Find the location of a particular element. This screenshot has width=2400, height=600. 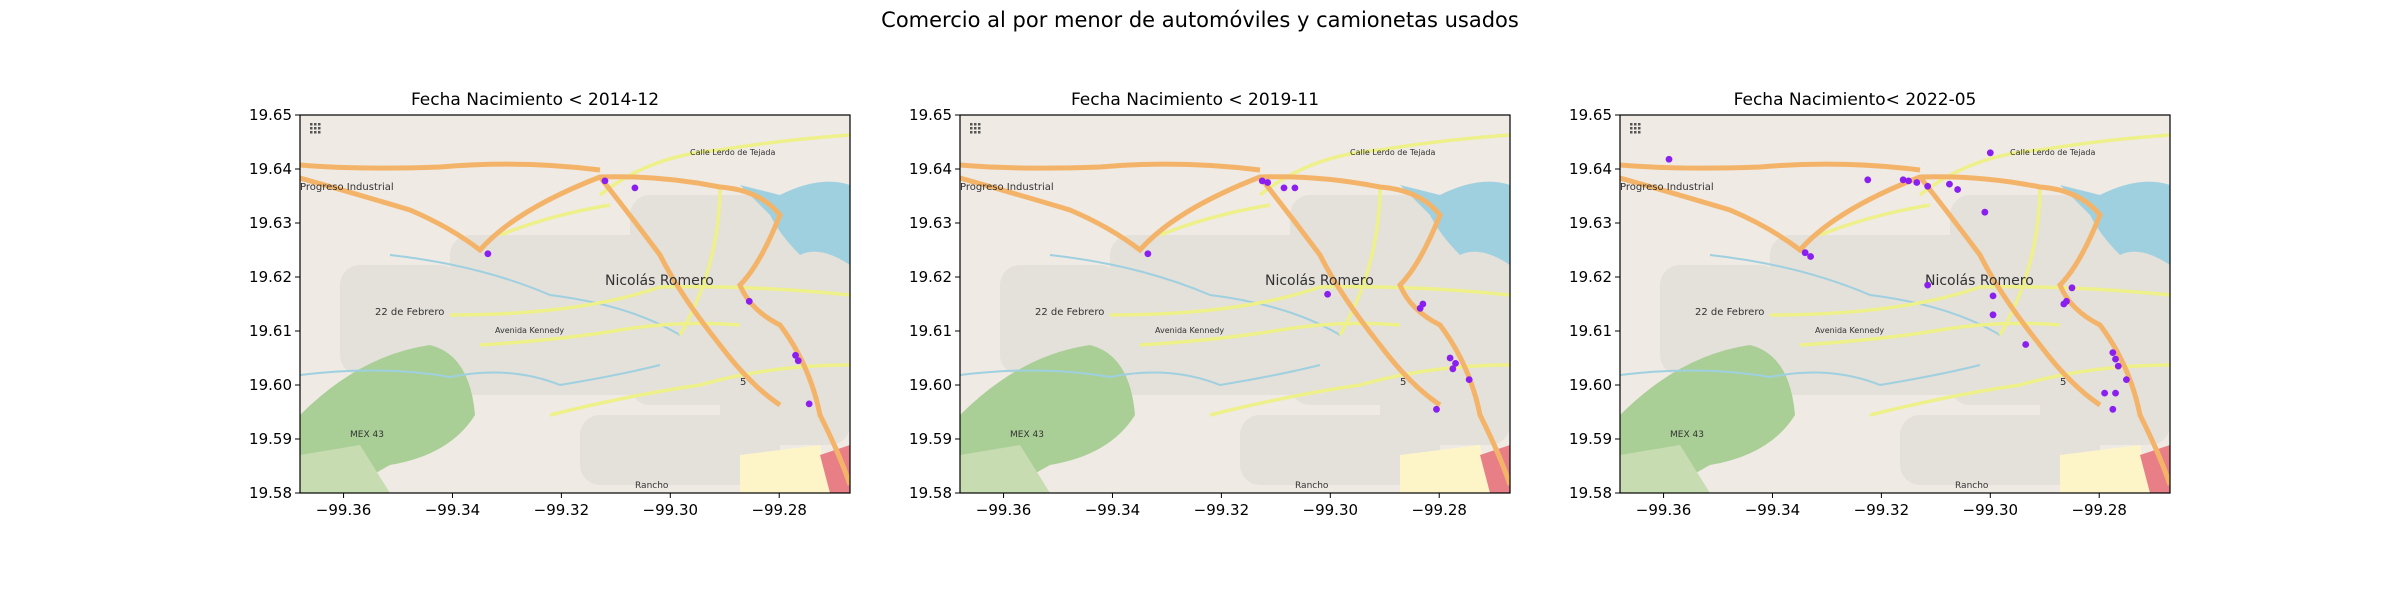

y-tick-label: 19.60 is located at coordinates (270, 385).